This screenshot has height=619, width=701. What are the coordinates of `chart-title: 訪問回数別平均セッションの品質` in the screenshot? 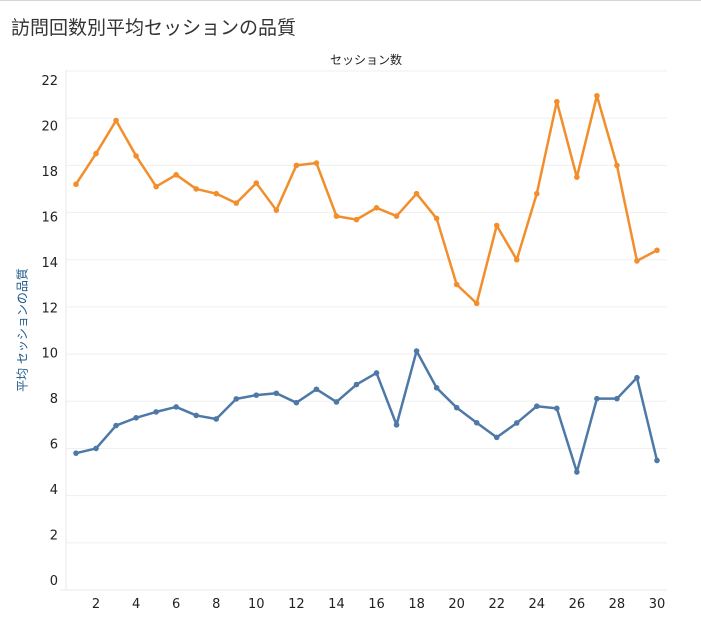 It's located at (154, 28).